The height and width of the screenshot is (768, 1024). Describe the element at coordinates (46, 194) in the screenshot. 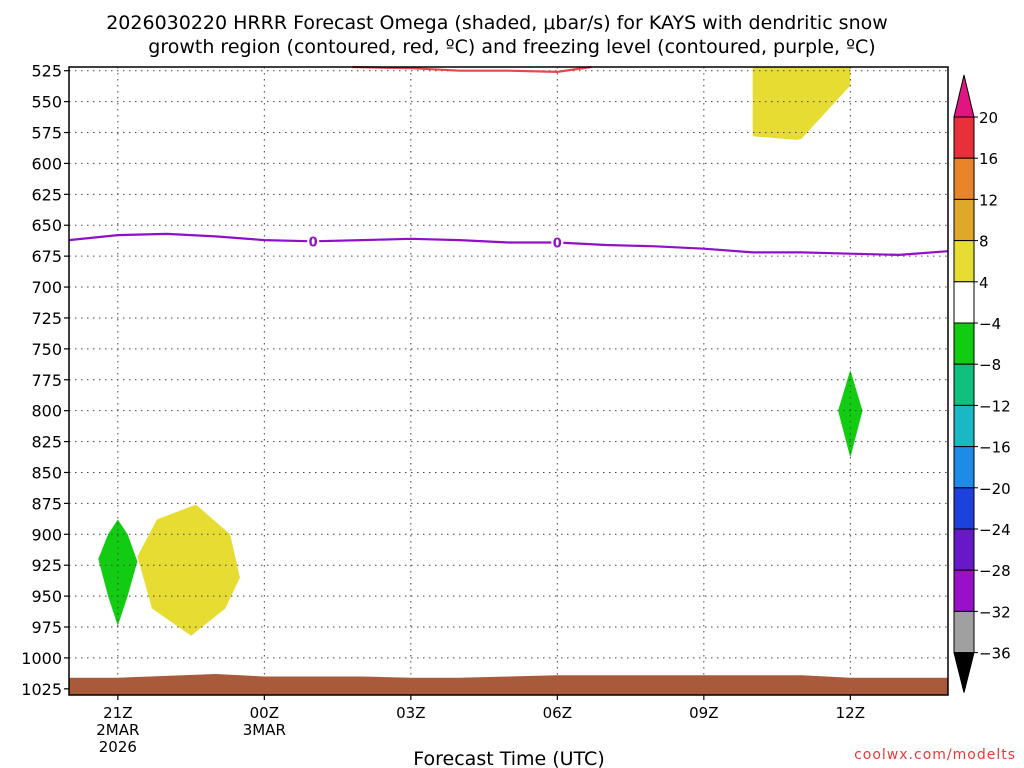

I see `y-tick-label: 625` at that location.